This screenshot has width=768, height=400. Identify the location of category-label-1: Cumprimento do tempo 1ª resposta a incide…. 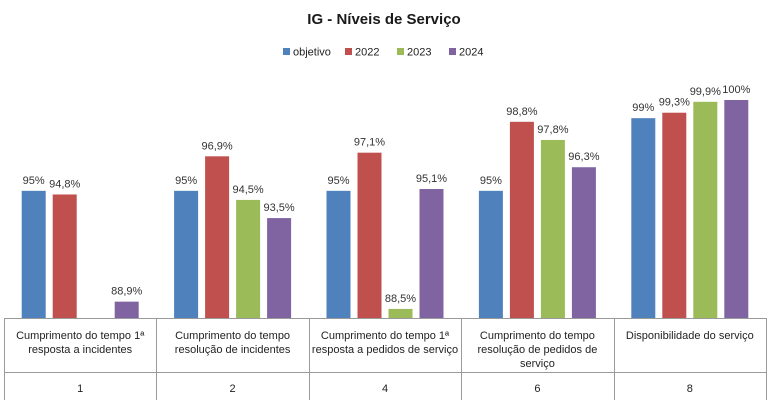
(80, 343).